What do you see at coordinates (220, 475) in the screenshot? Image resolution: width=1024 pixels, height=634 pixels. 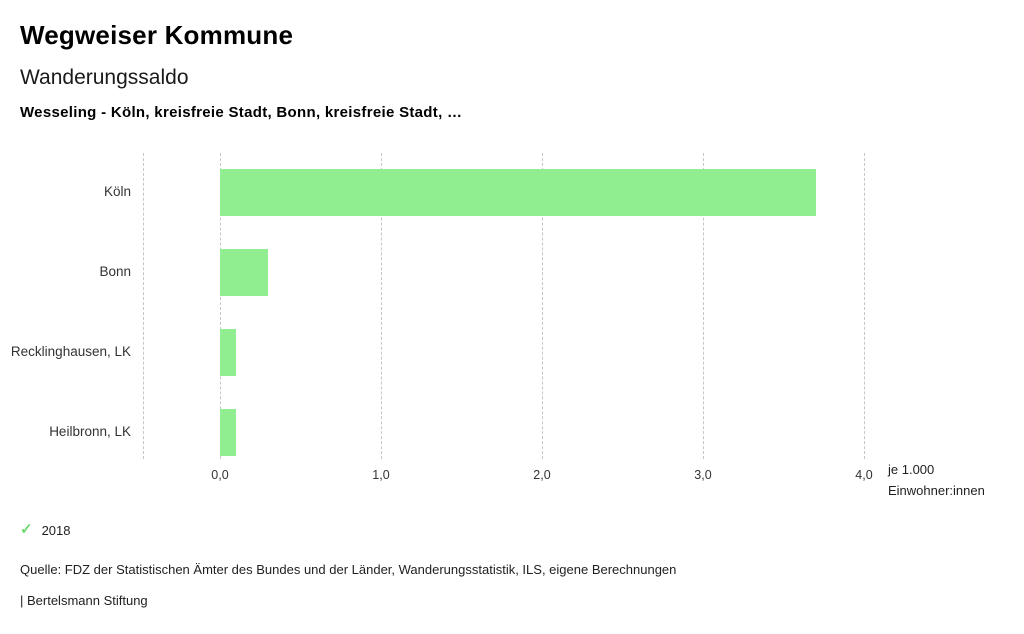 I see `x-tick-label: 0,0` at bounding box center [220, 475].